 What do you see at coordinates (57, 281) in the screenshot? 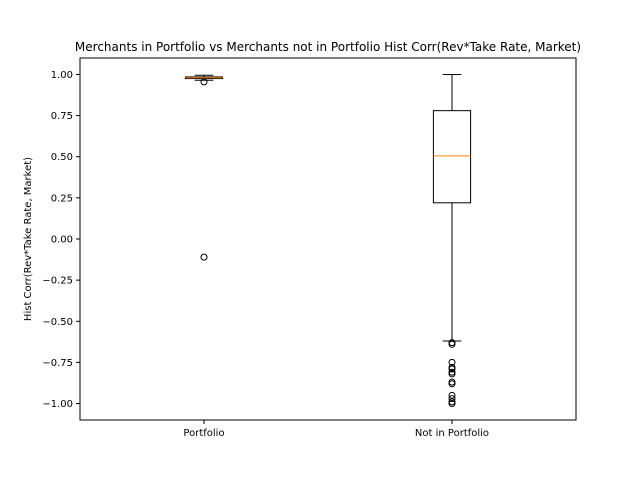
I see `y-tick-label: −0.25` at bounding box center [57, 281].